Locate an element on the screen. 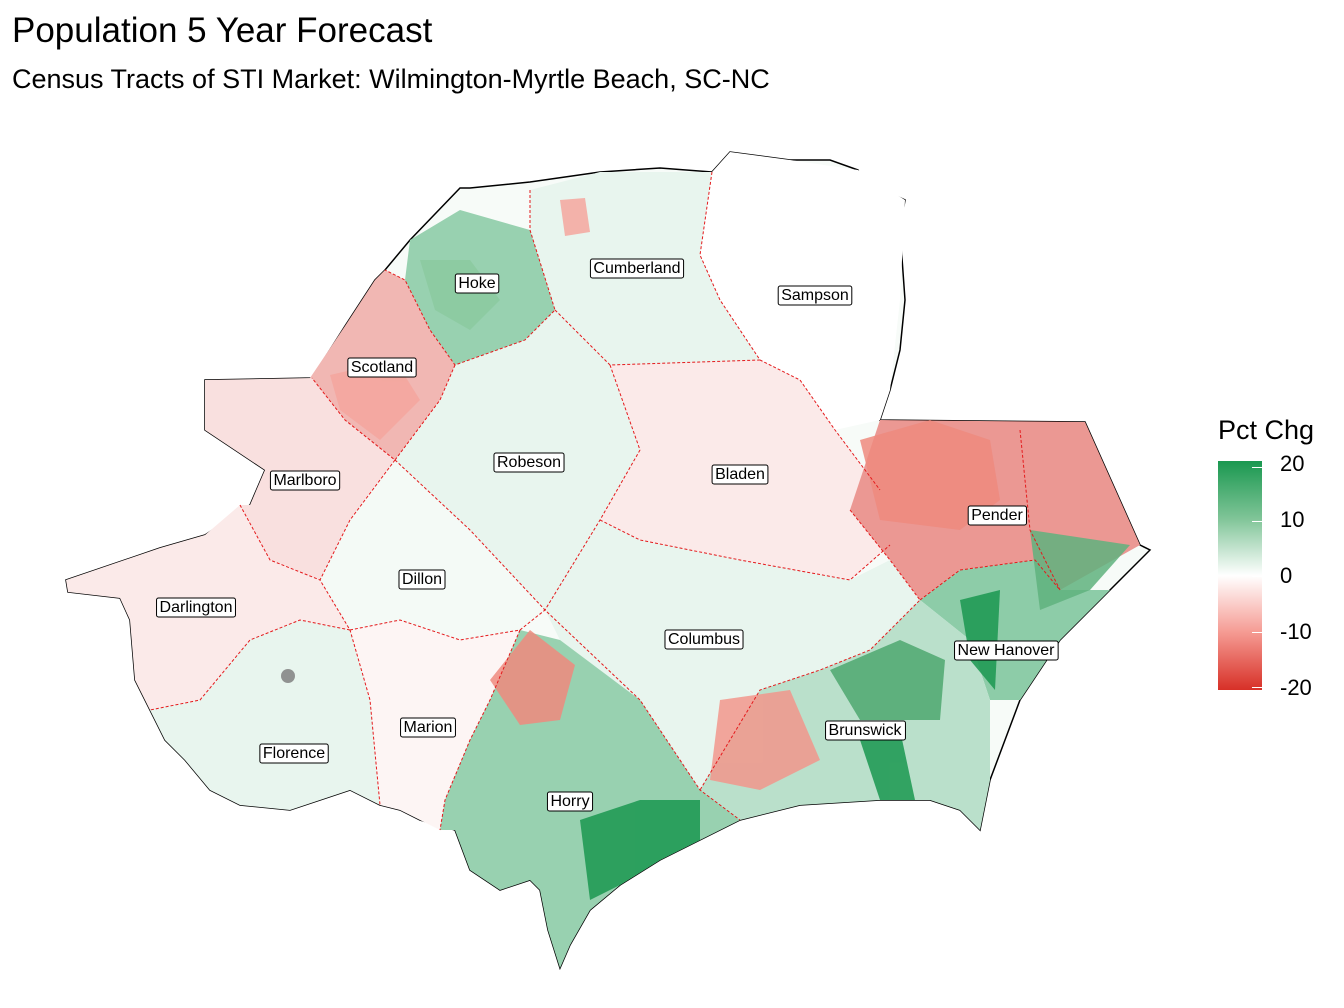  county-label: Columbus is located at coordinates (704, 639).